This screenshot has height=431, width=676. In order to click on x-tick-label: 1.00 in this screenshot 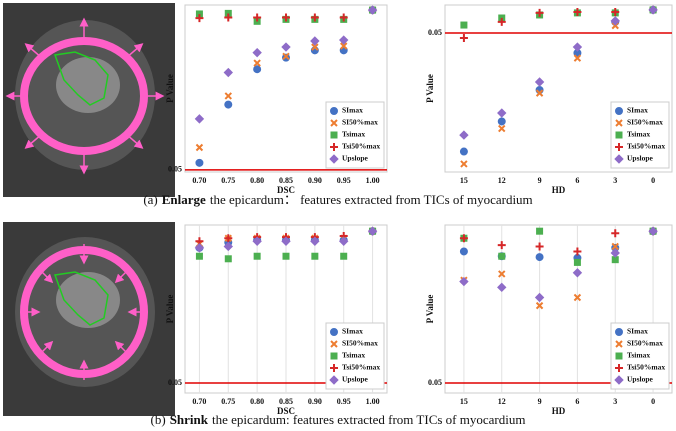, I will do `click(373, 401)`.